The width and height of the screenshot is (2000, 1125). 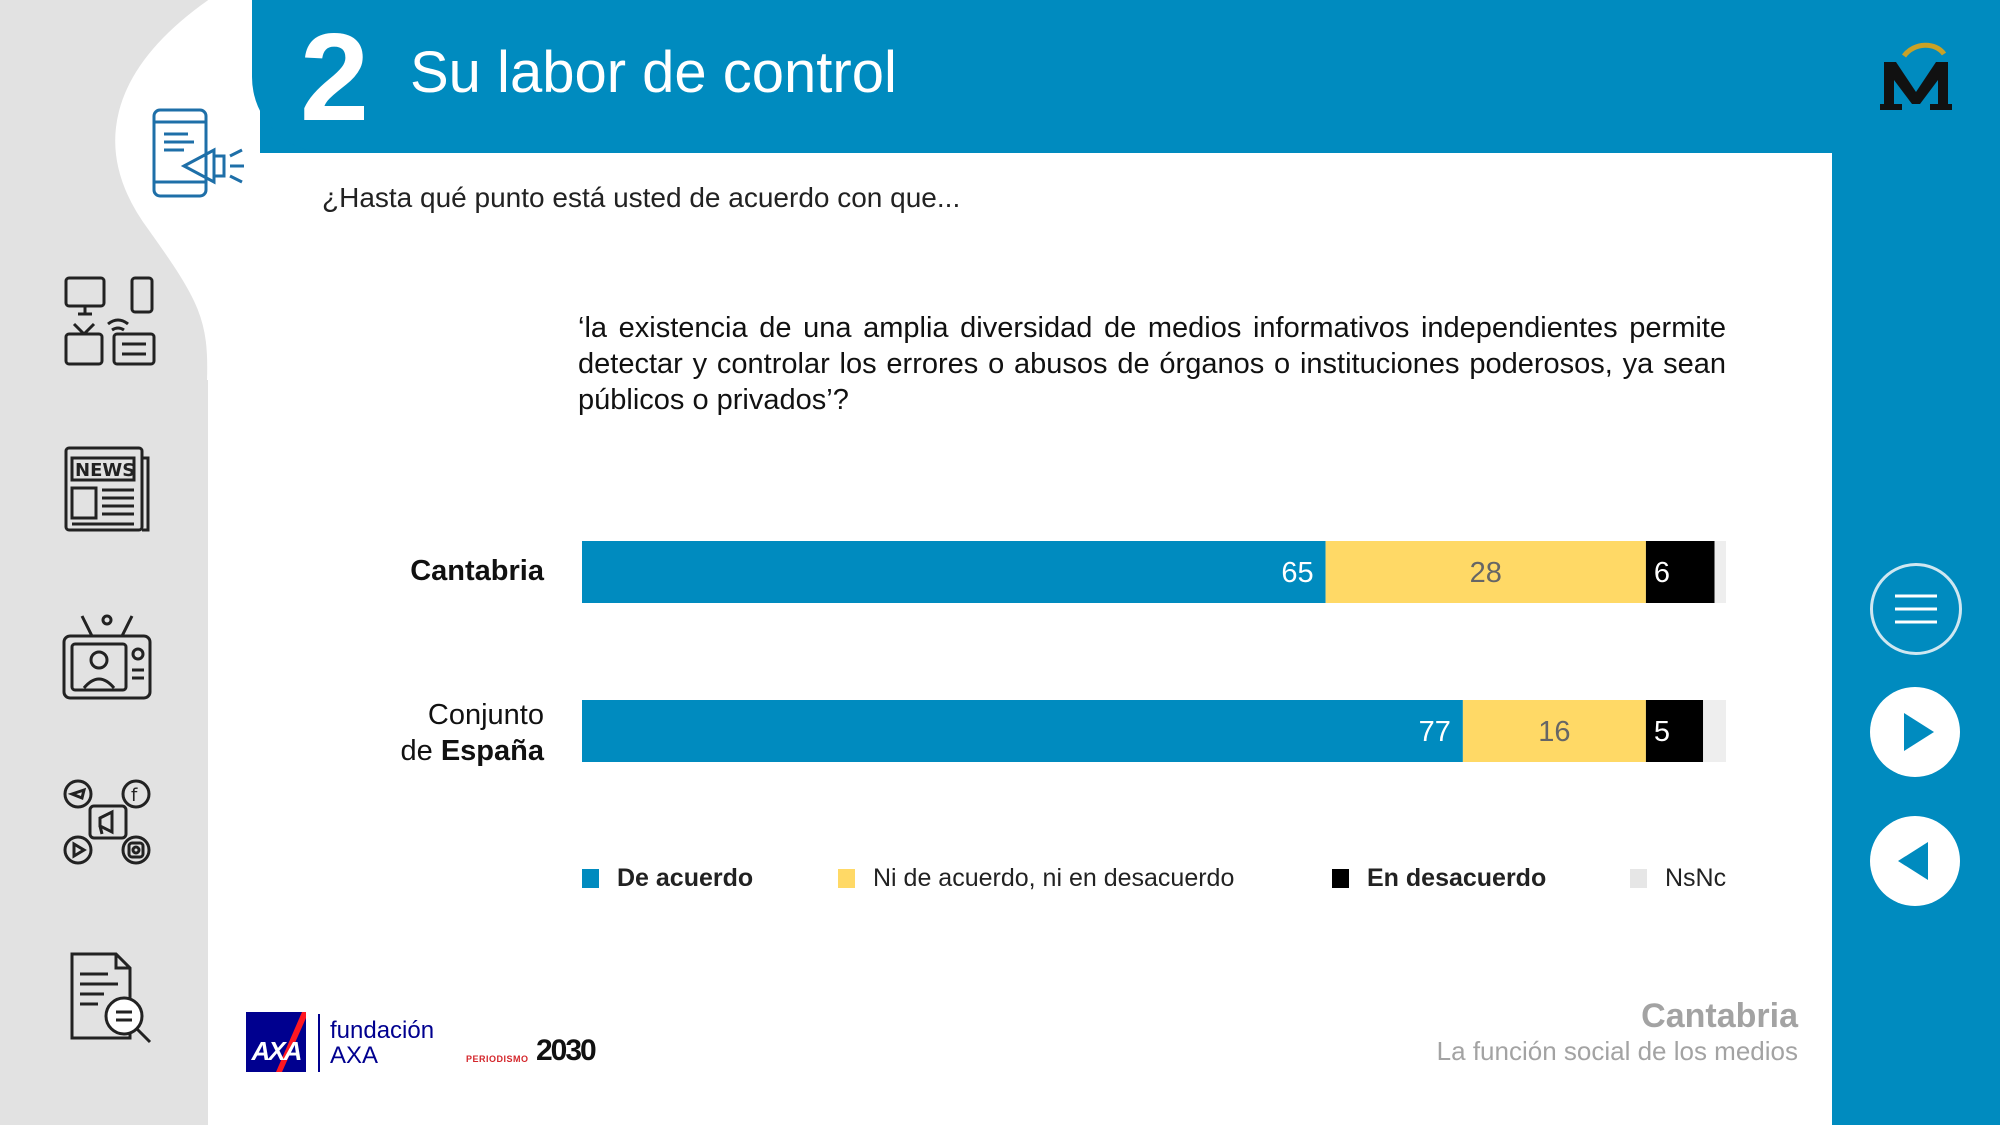 What do you see at coordinates (1916, 76) in the screenshot?
I see `brand-m-logo-icon` at bounding box center [1916, 76].